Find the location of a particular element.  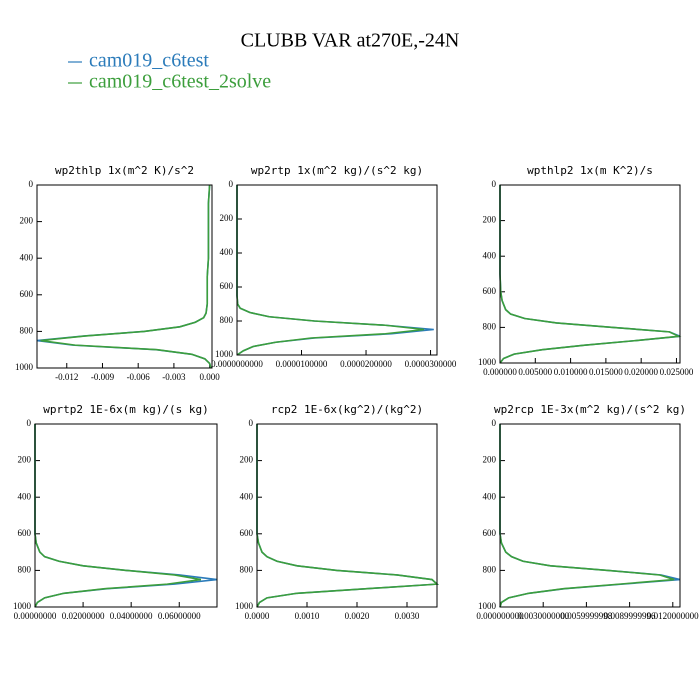

panel-title: wp2rtp 1x(m^2 kg)/(s^2 kg) is located at coordinates (337, 170).